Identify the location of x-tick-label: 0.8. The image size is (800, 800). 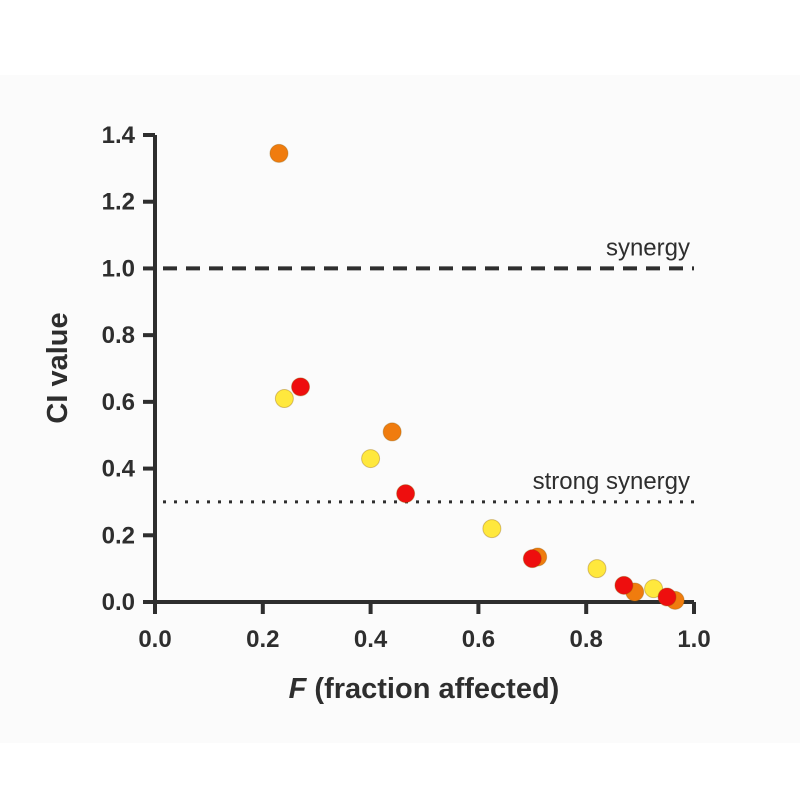
(586, 639).